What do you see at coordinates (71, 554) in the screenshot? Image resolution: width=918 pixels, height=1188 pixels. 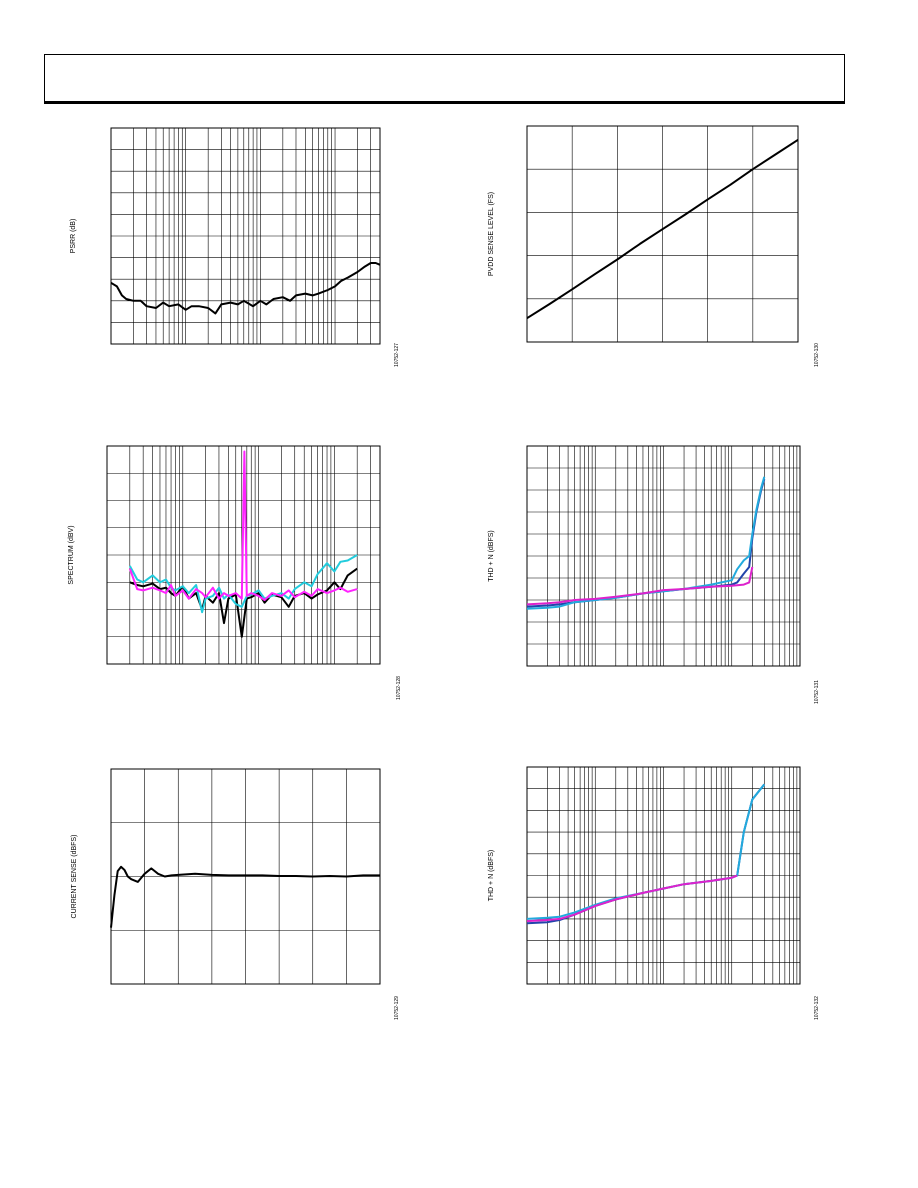 I see `y-axis-label: SPECTRUM (dBV)` at bounding box center [71, 554].